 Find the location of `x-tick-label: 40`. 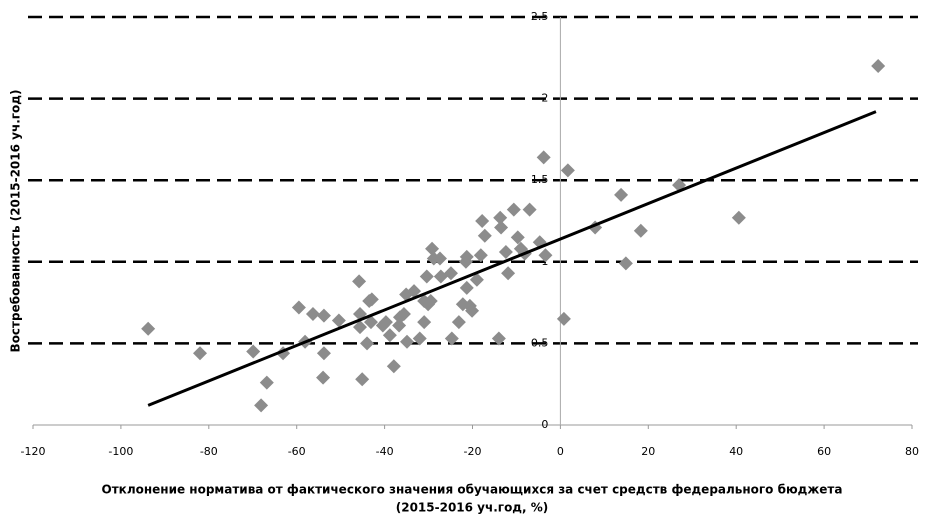

x-tick-label: 40 is located at coordinates (736, 451).